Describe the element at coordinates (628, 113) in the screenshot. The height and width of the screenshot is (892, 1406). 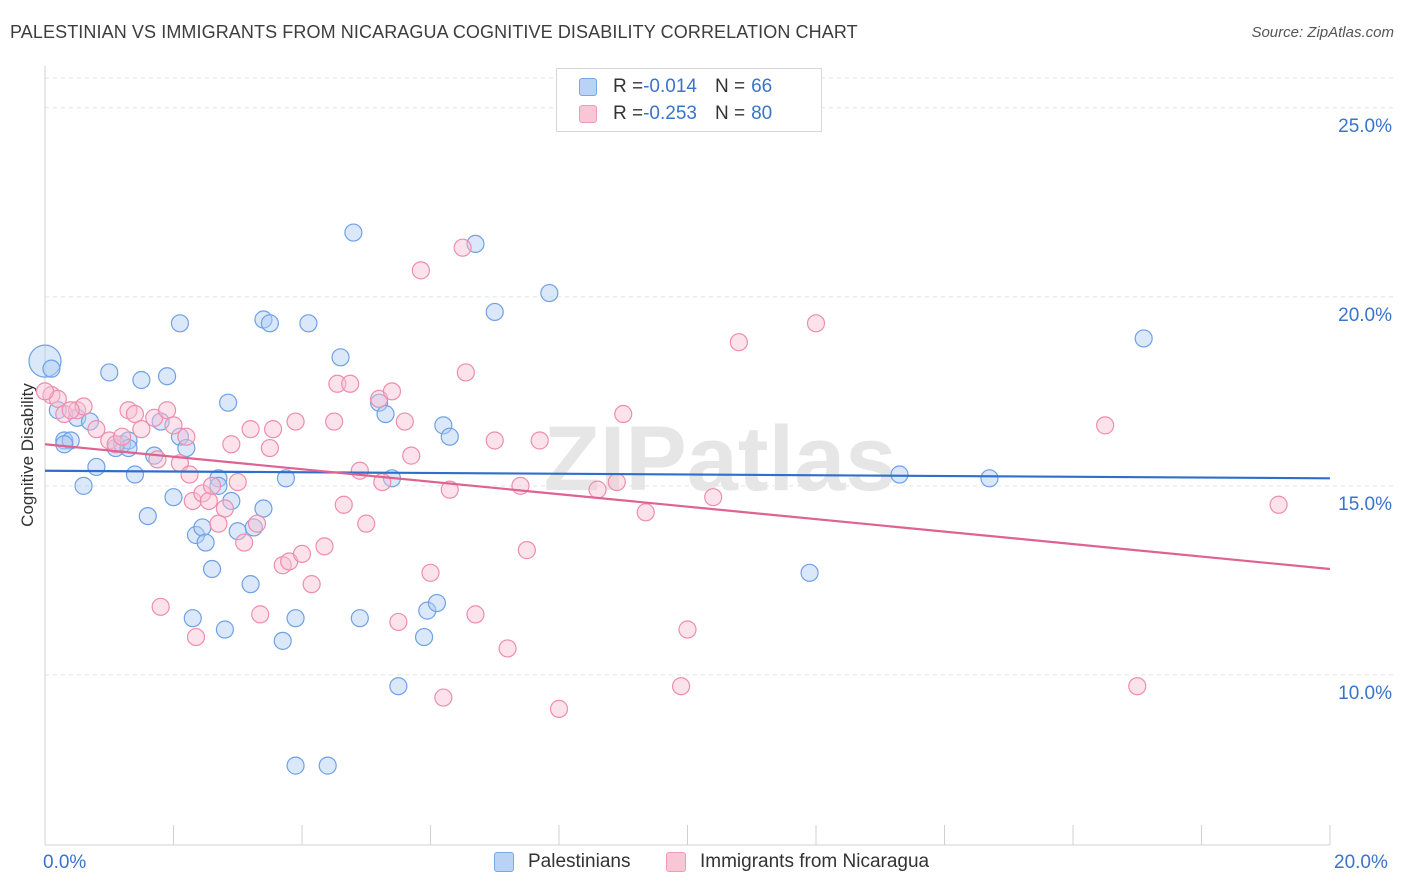
I see `legend-r-label-2: R =` at that location.